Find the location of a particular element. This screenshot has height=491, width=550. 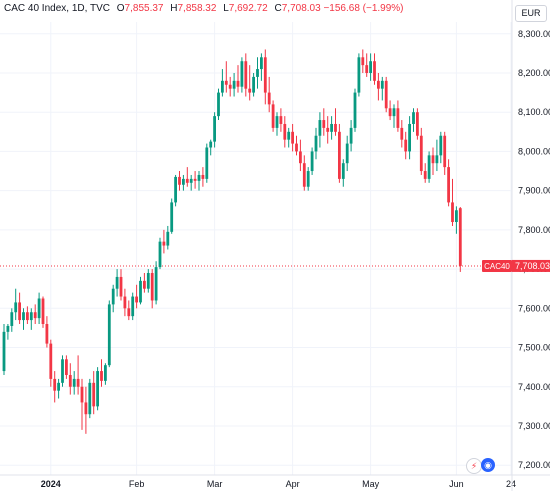

x-tick-label: Feb is located at coordinates (137, 484).